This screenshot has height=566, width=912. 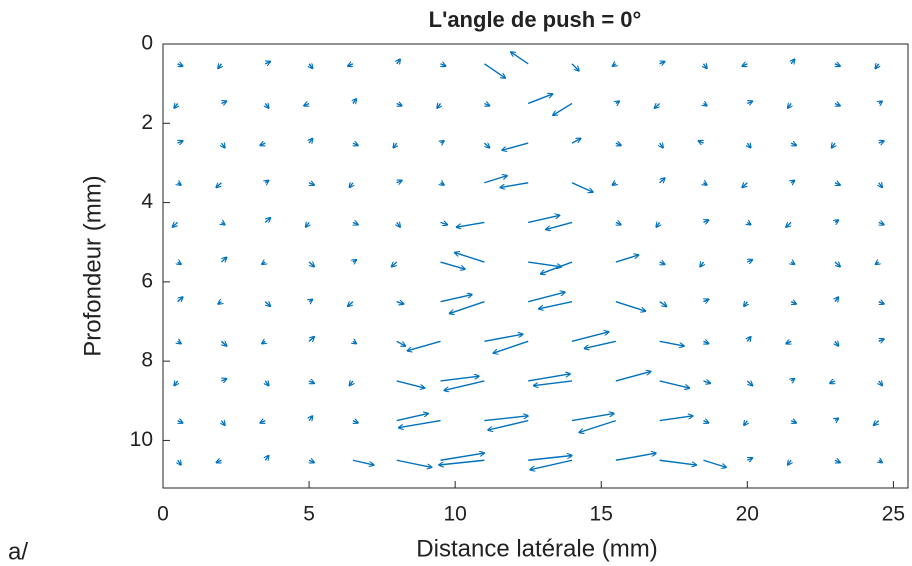 I want to click on y-tick-label: 6, so click(x=147, y=280).